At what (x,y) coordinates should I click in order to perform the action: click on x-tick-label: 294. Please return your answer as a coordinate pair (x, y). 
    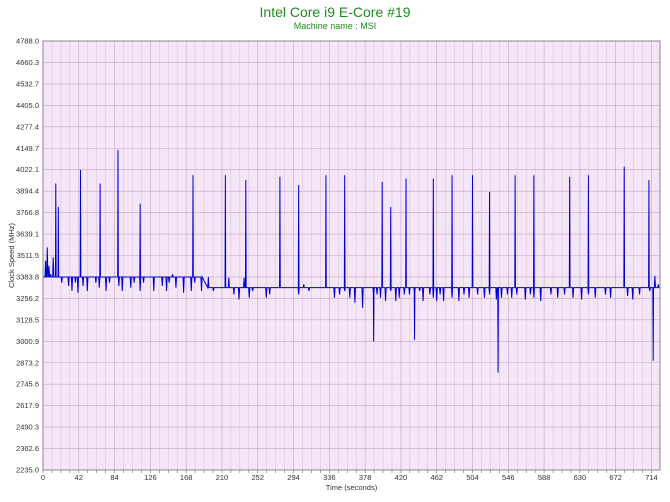
    Looking at the image, I should click on (293, 477).